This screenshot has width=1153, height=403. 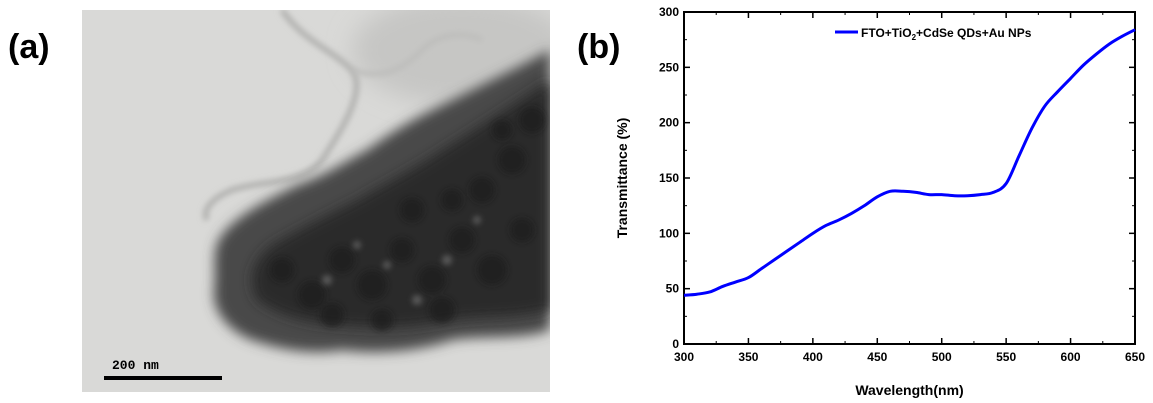 What do you see at coordinates (599, 47) in the screenshot?
I see `panel-label-b: (b)` at bounding box center [599, 47].